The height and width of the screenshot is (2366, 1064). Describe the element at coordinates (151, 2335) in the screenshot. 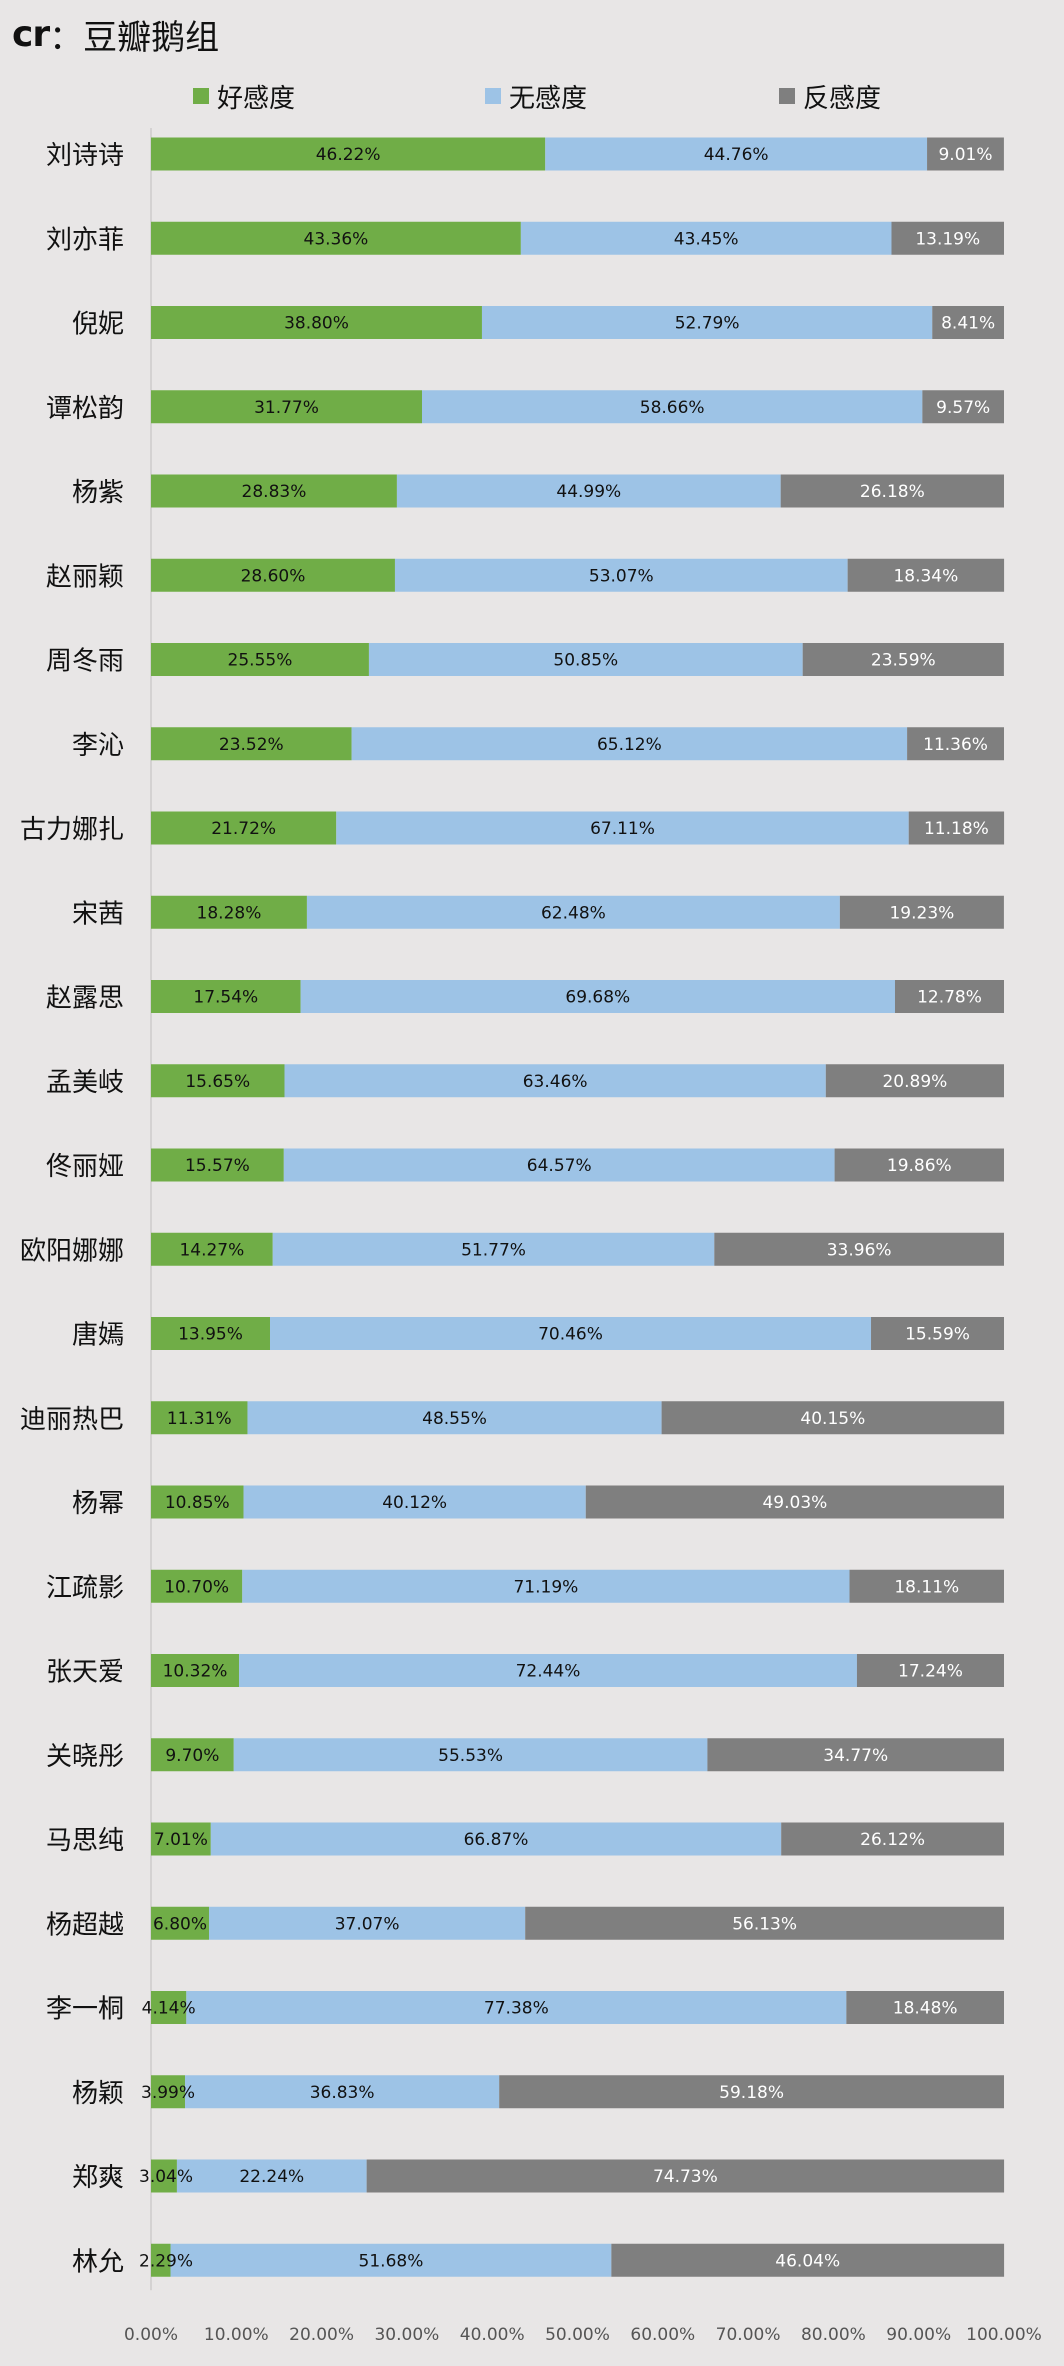

I see `x-tick-label: 0.00%` at that location.